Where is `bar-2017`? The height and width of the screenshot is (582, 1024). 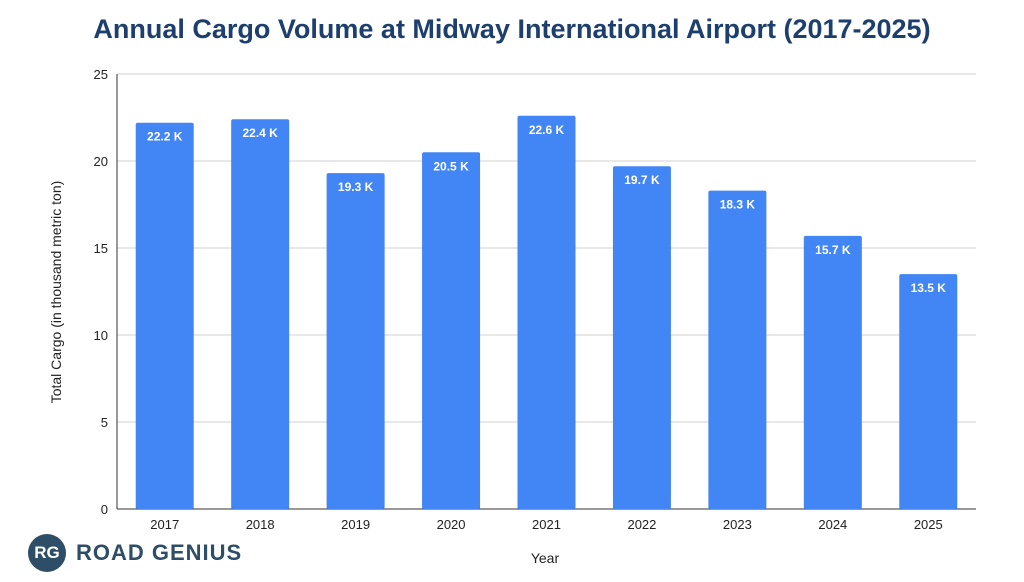
bar-2017 is located at coordinates (164, 315).